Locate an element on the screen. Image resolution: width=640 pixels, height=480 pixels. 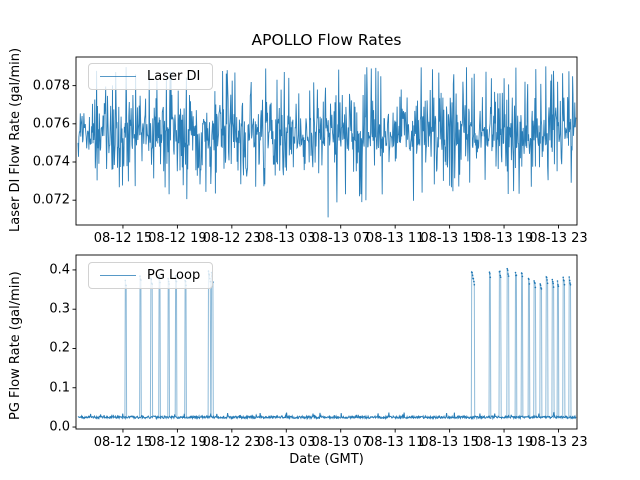
bottom-x-tick-label: 08-12 23 is located at coordinates (232, 442).